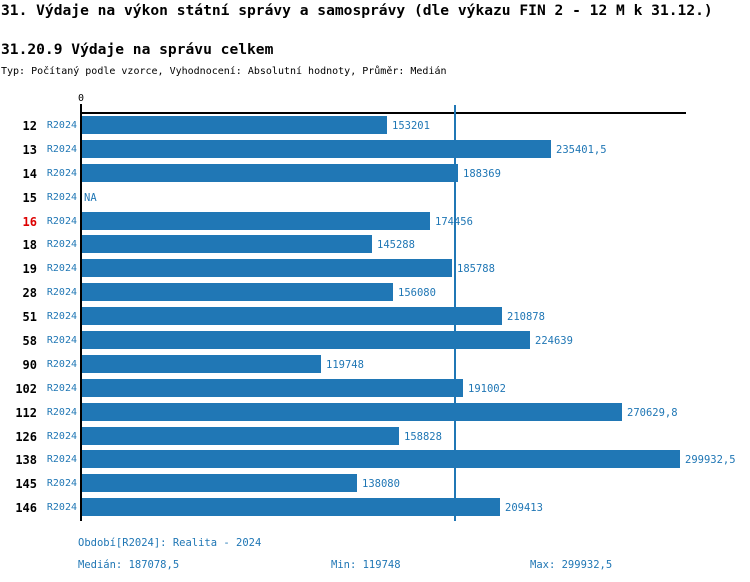 This screenshot has height=582, width=750. What do you see at coordinates (381, 484) in the screenshot?
I see `value-label: 138080` at bounding box center [381, 484].